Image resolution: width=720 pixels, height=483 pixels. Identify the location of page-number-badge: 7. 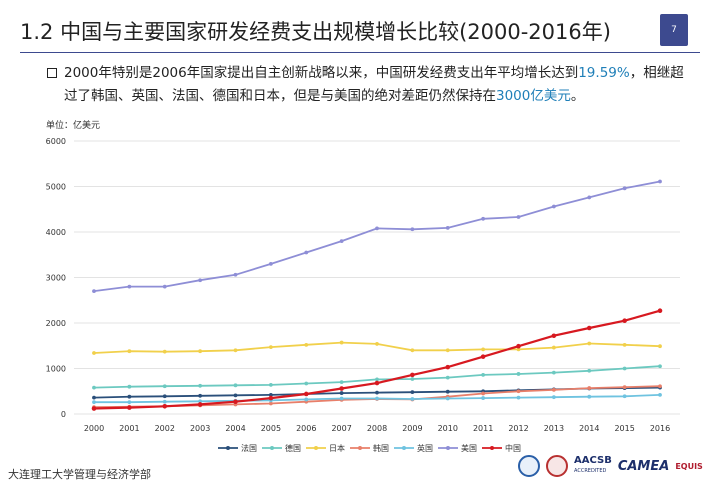
(674, 30).